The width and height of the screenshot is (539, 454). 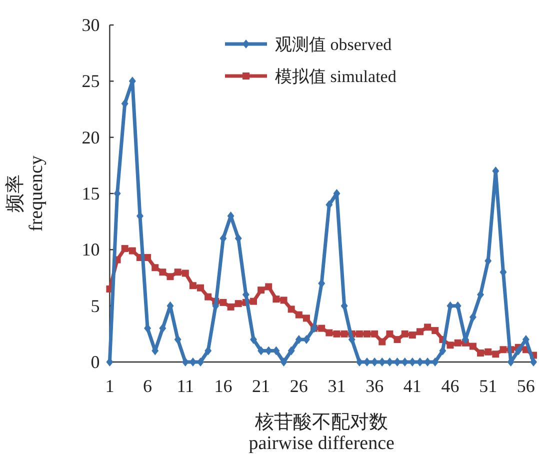 I want to click on x-tick-label: 6, so click(x=147, y=386).